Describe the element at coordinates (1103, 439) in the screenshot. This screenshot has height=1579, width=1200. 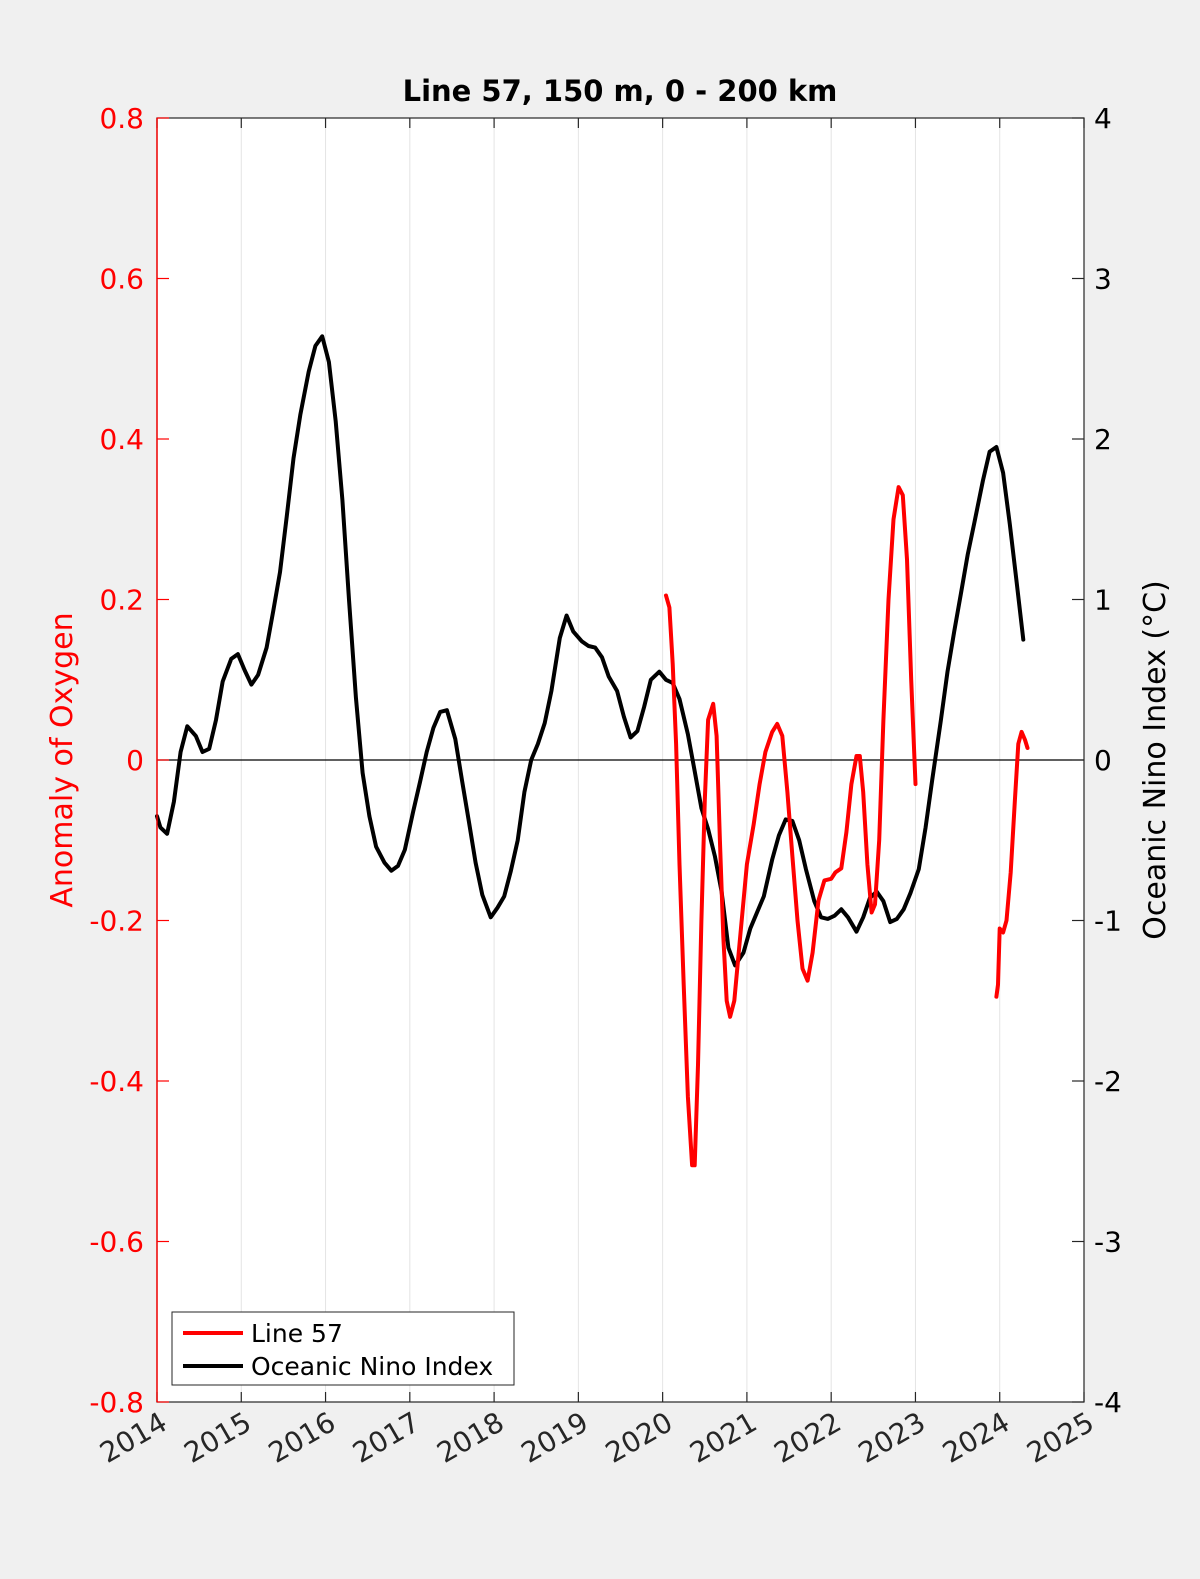
I see `y-right-tick-label: 2` at that location.